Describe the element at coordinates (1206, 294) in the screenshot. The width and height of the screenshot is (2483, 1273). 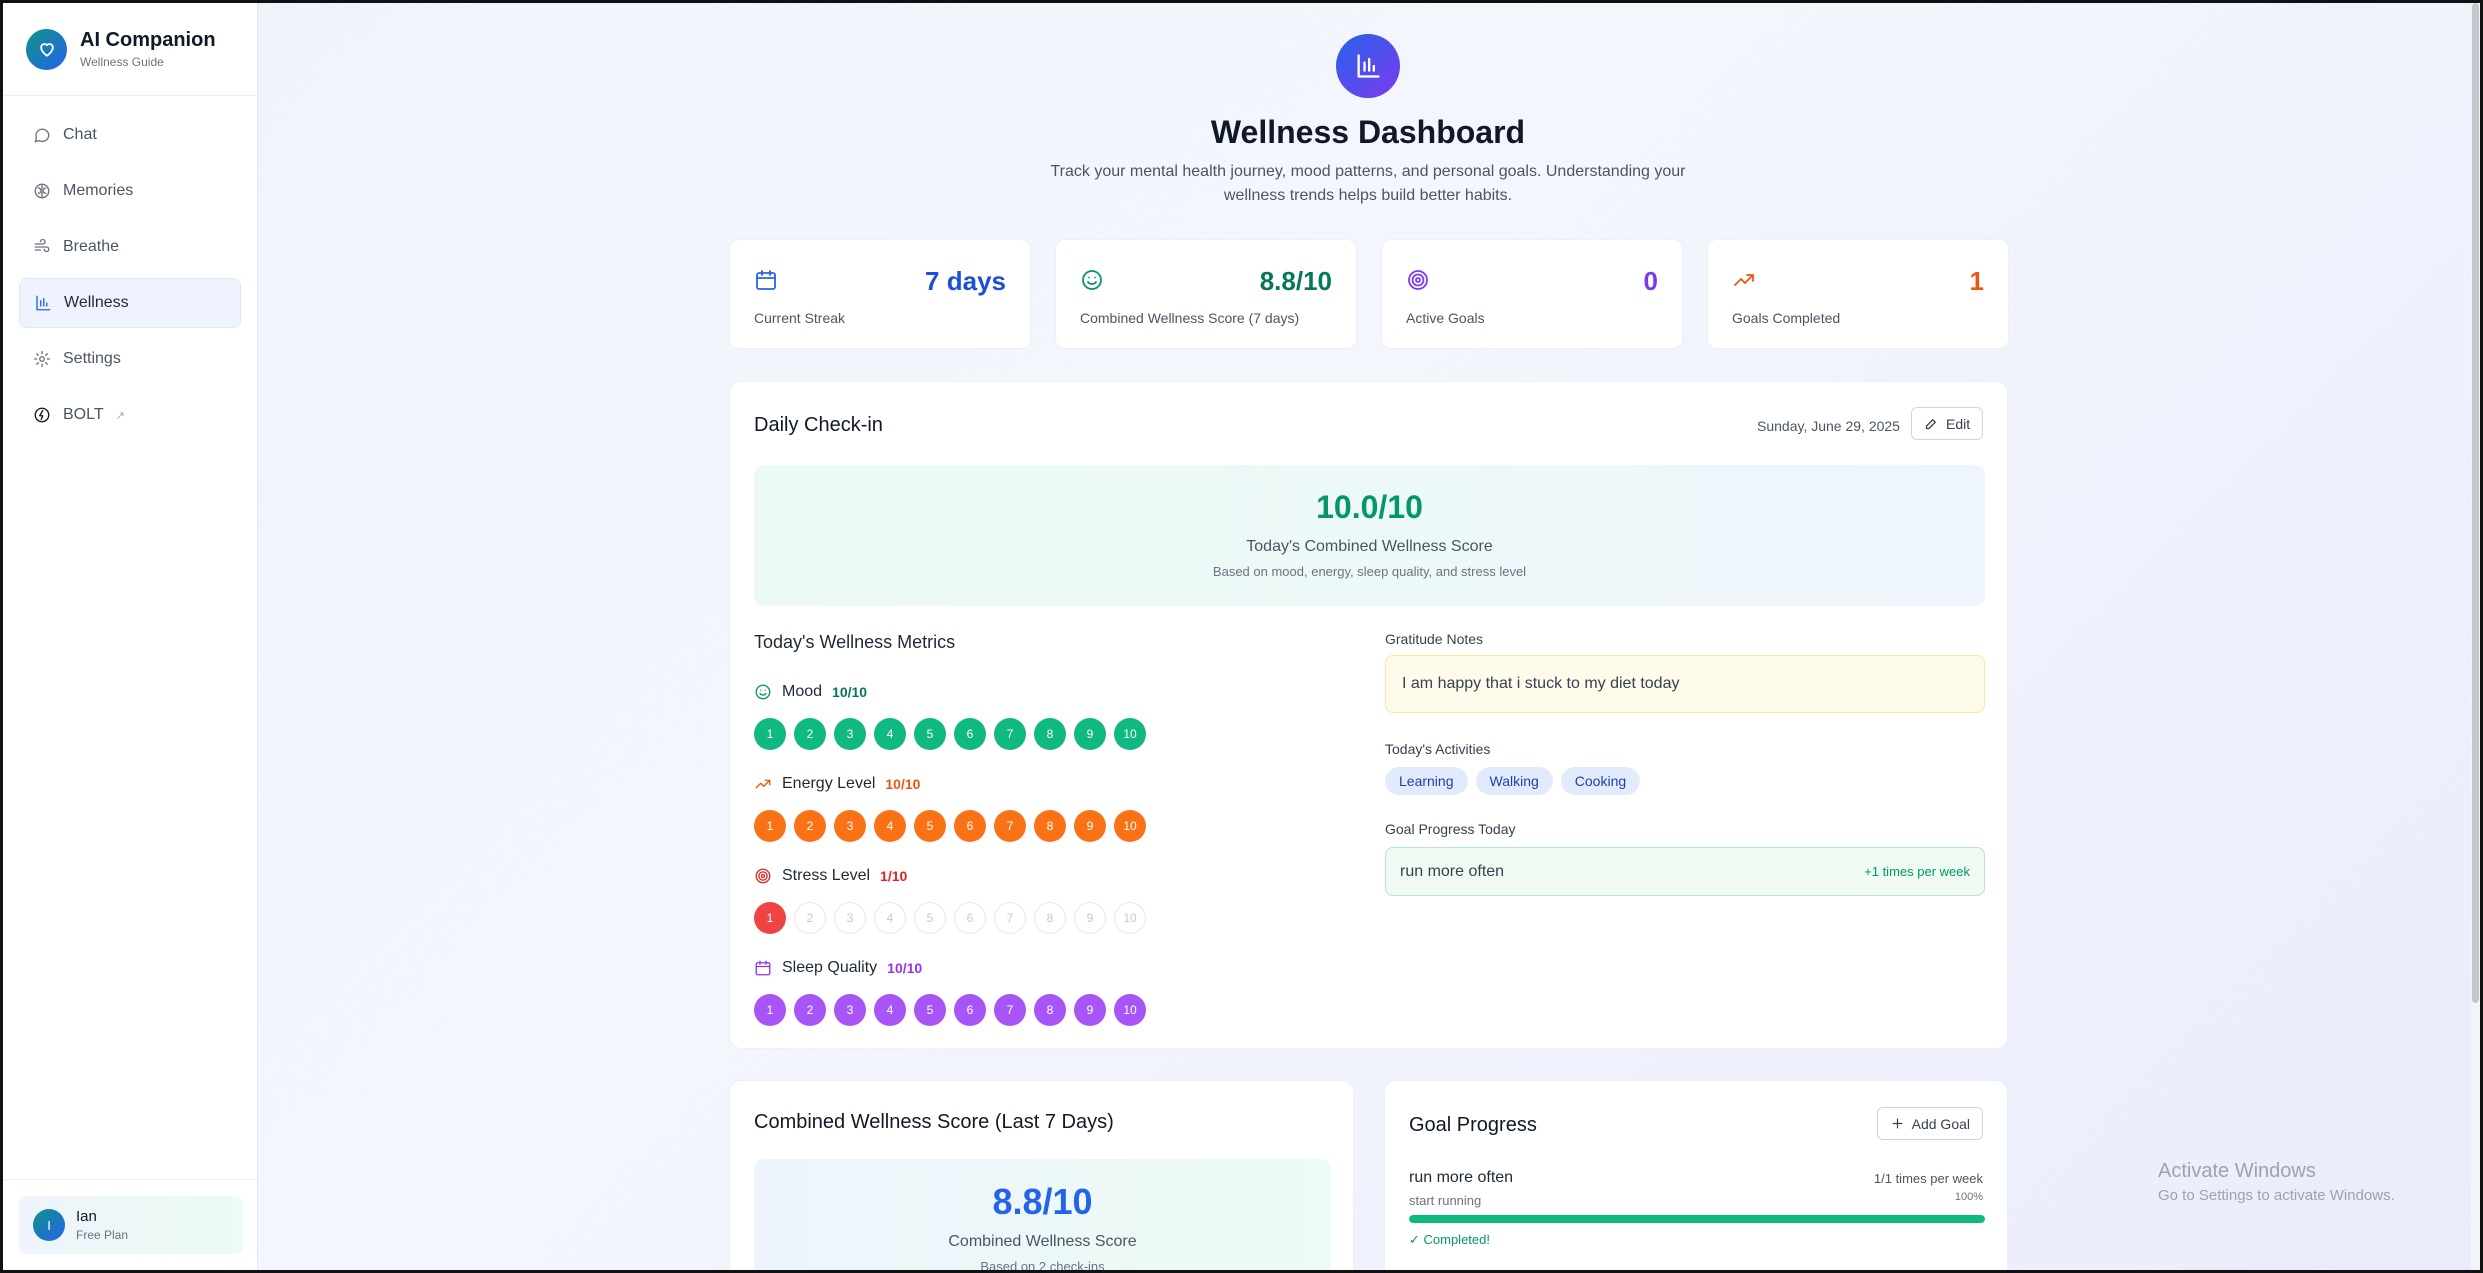
I see `stat-card-wellness-score: 8.8/10 Combined Wellness Score (7 days)` at that location.